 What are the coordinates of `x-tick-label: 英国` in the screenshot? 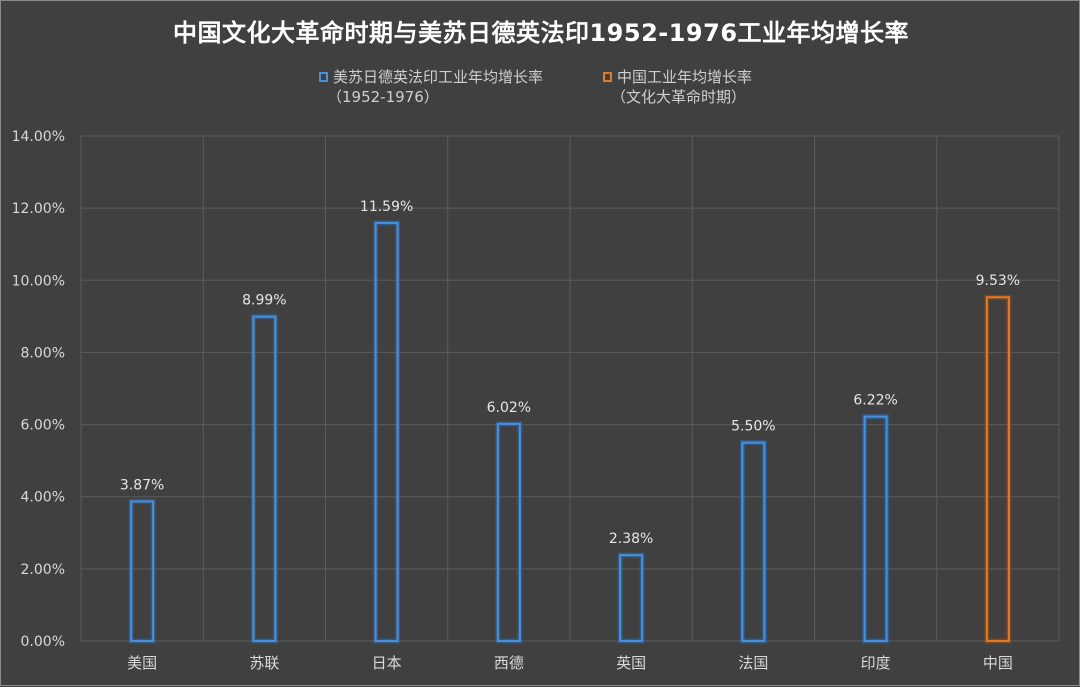 It's located at (631, 663).